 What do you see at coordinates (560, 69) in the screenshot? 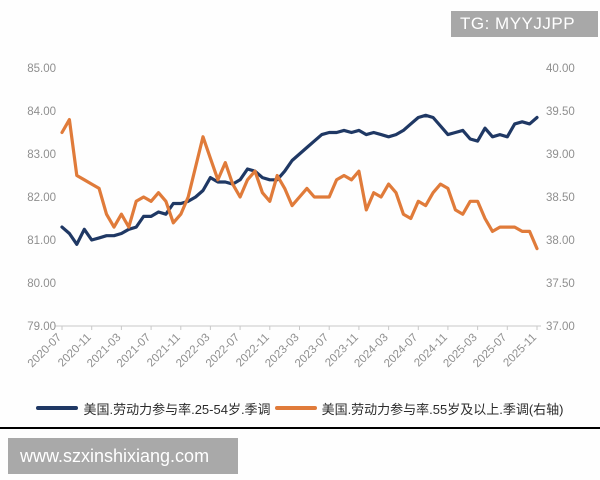
I see `svg-text: 40.00` at bounding box center [560, 69].